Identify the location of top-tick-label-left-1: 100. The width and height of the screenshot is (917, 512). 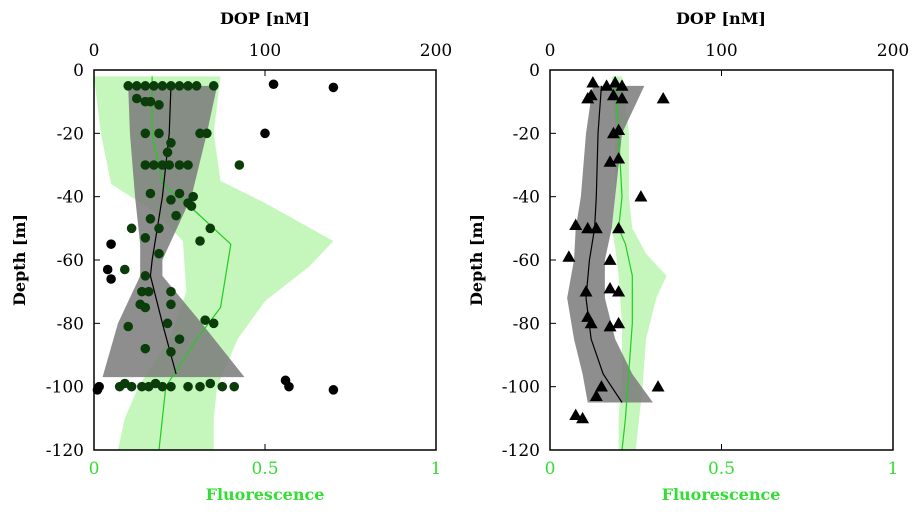
(265, 51).